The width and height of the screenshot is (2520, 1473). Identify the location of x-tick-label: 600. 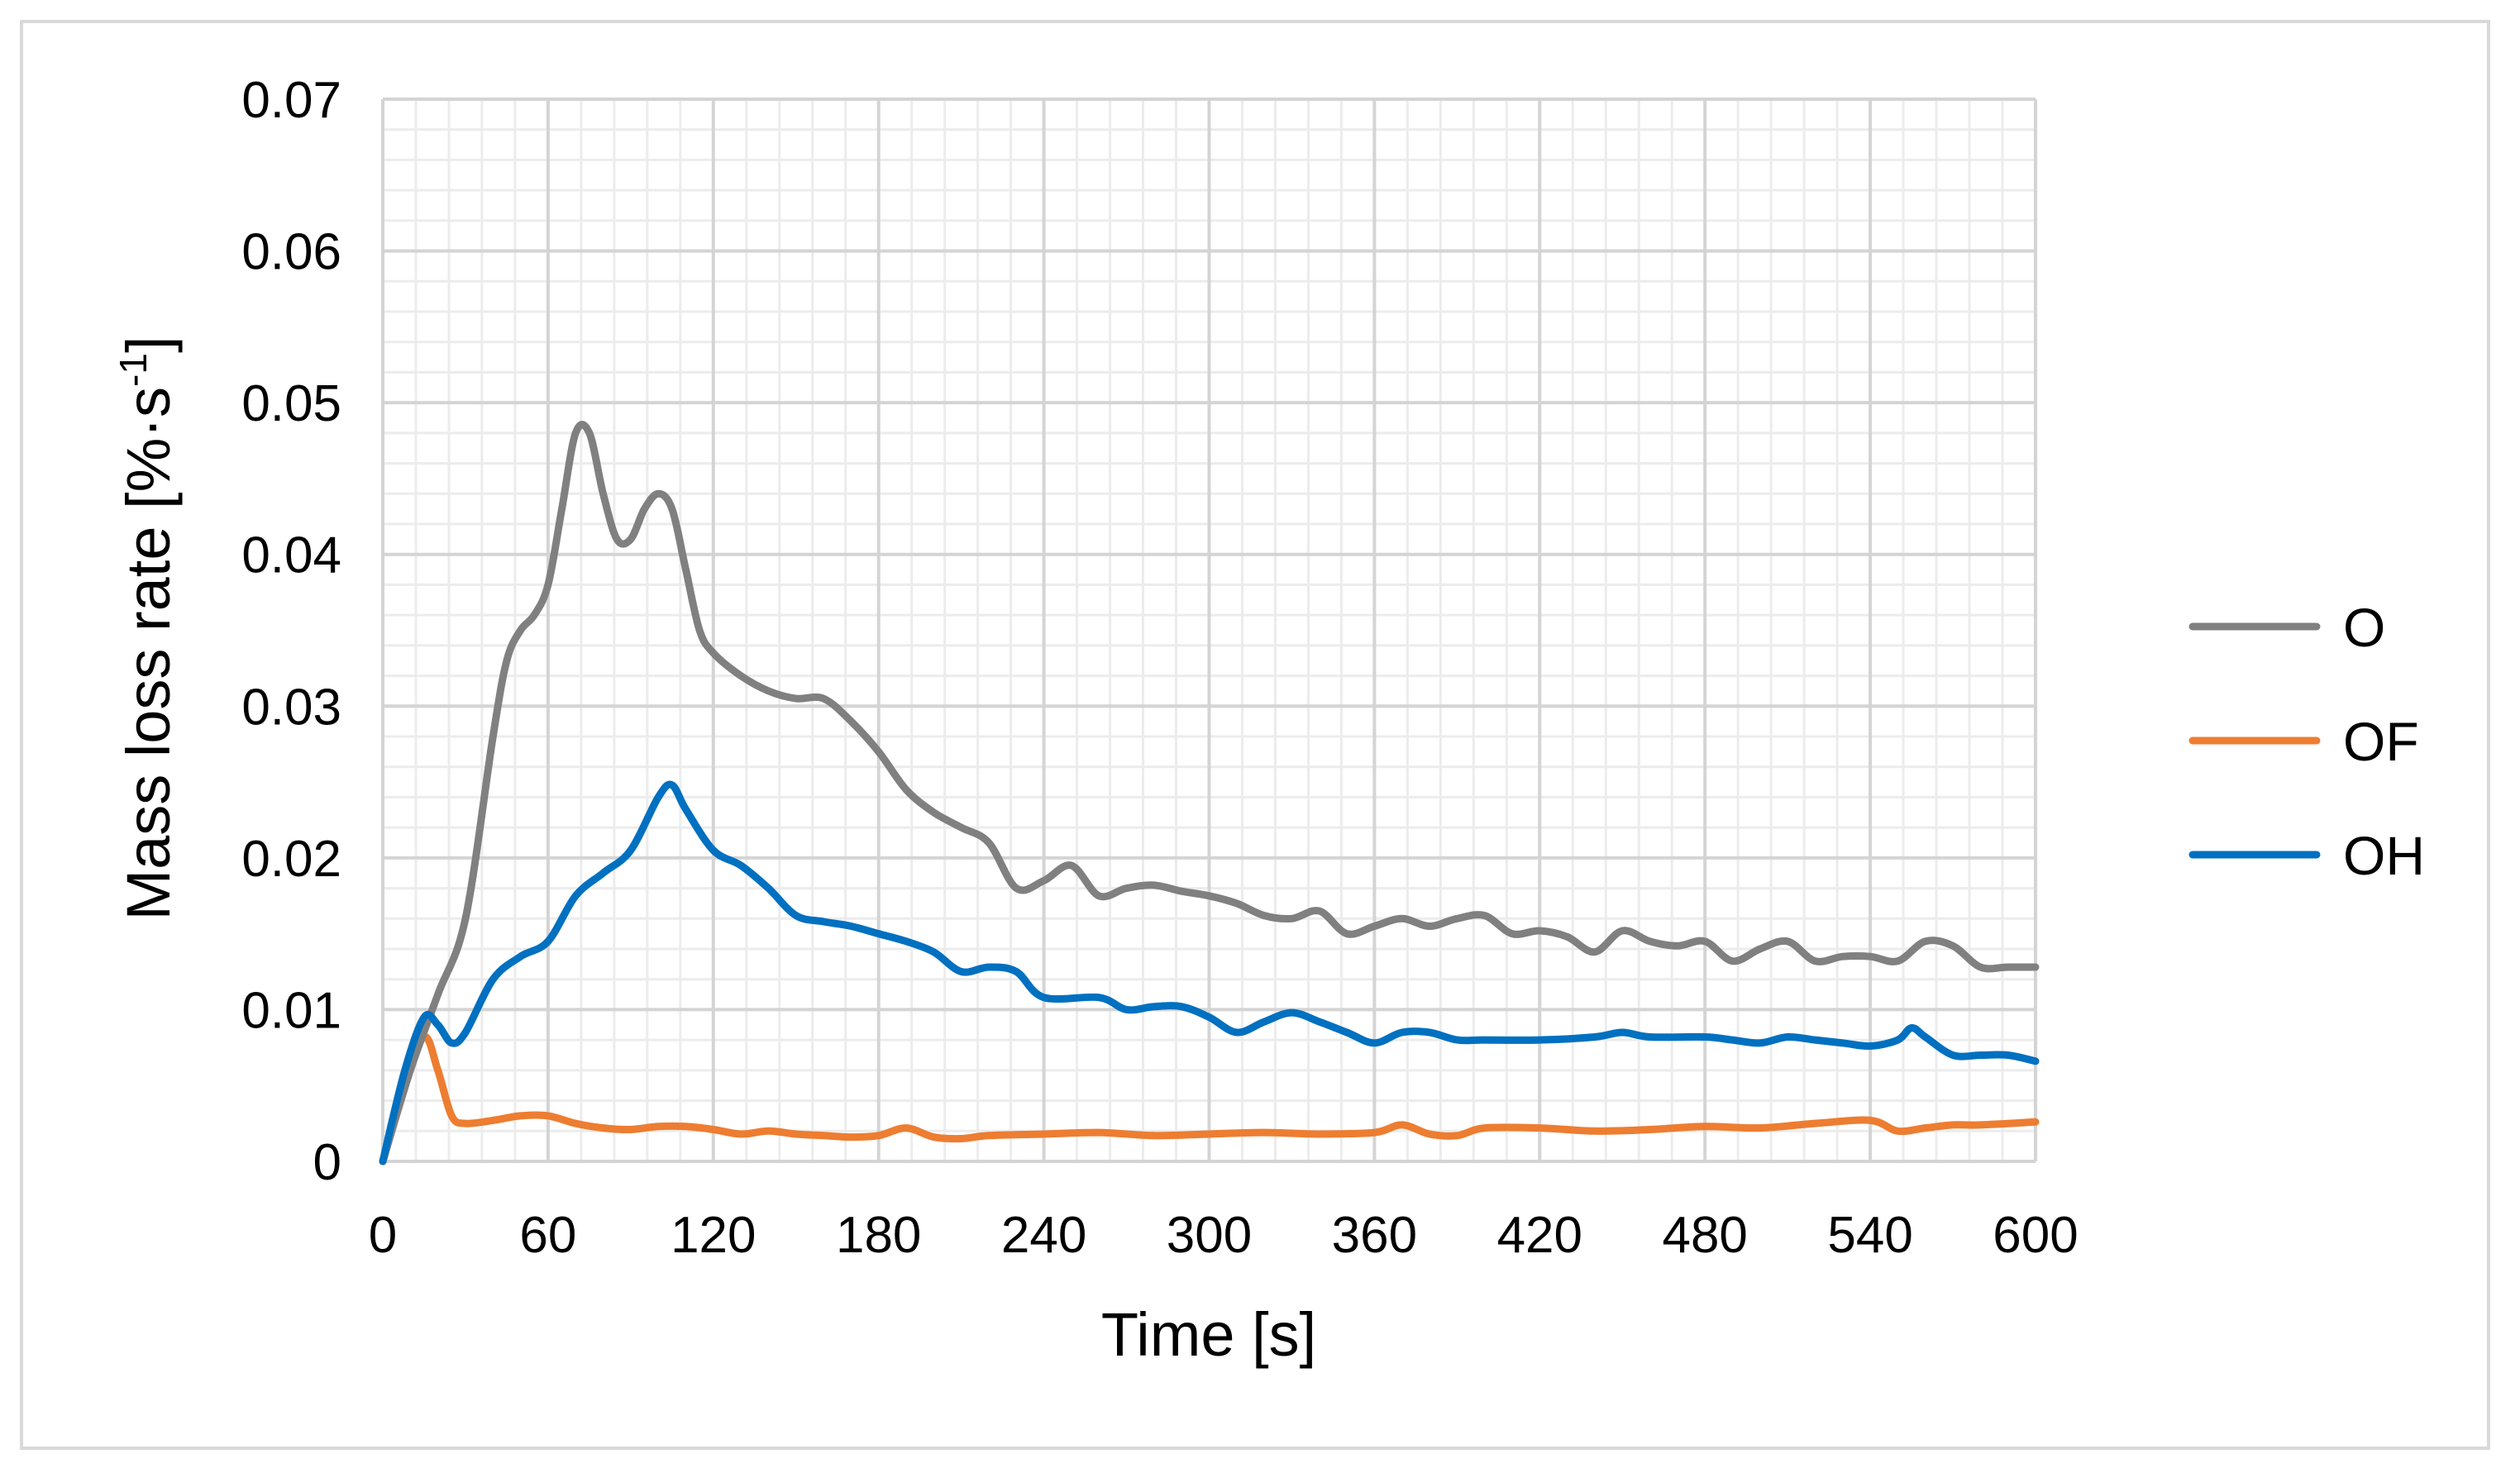
(2035, 1235).